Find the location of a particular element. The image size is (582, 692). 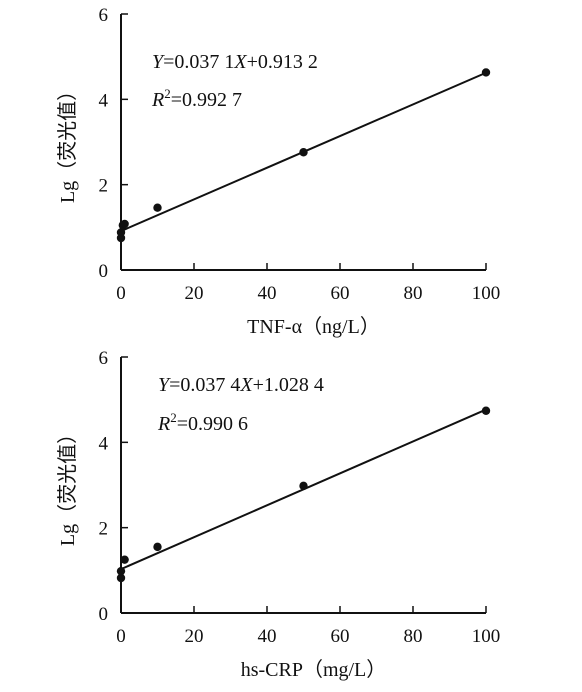

r-squared-value: =0.992 7 is located at coordinates (206, 100).